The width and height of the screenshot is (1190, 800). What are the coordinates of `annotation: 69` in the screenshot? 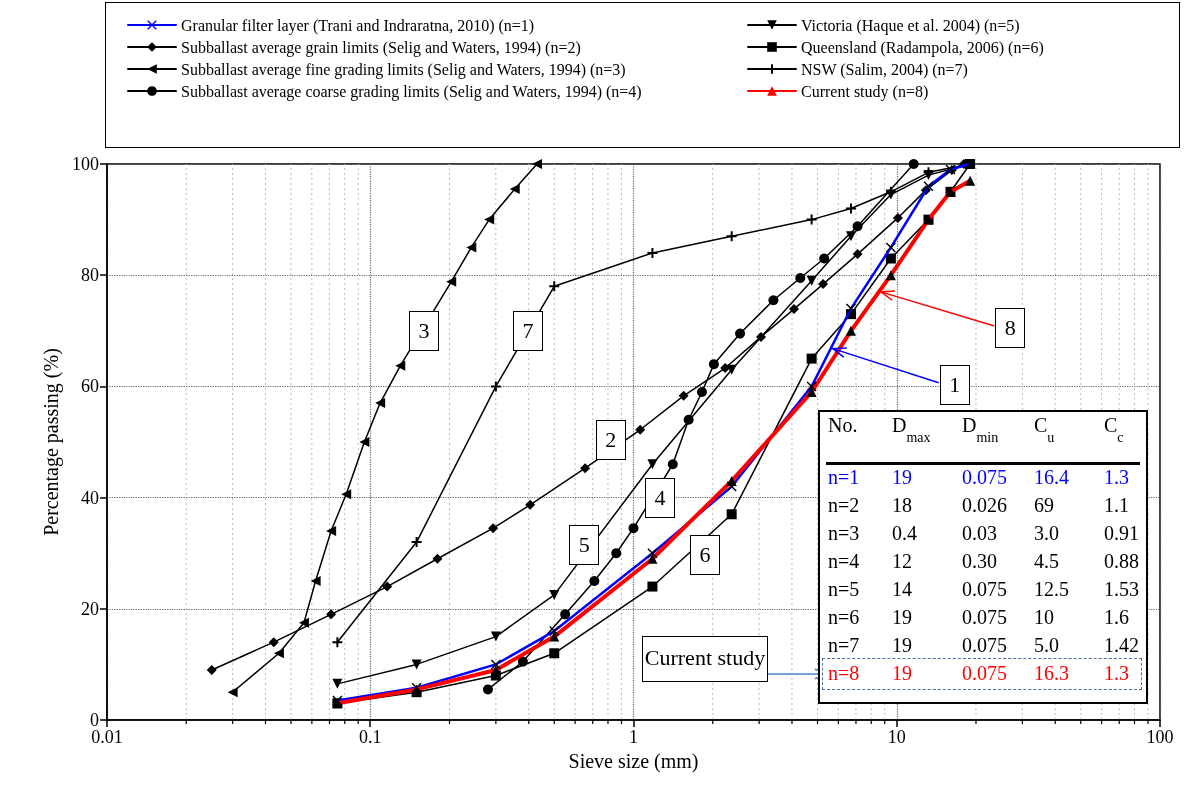 It's located at (1044, 505).